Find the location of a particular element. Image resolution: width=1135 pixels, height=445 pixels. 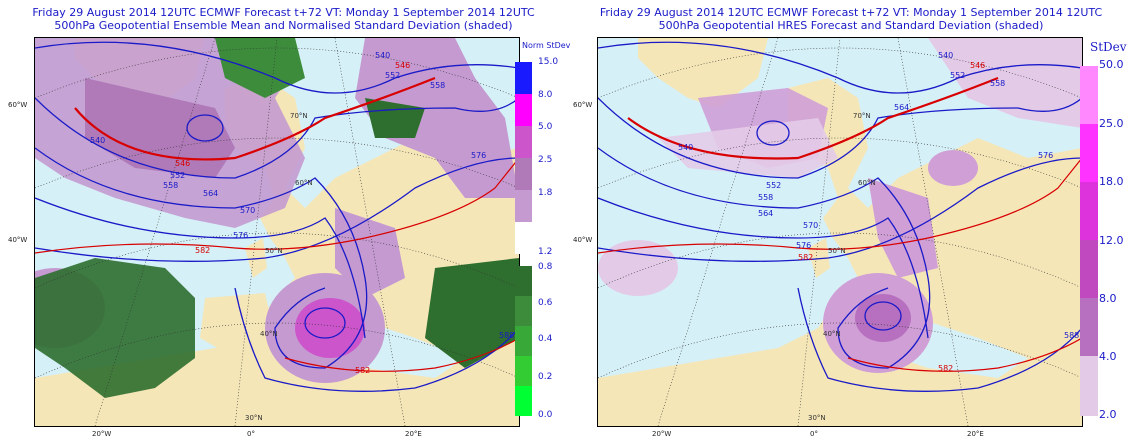

r-grid-70n: 70°N is located at coordinates (862, 116).